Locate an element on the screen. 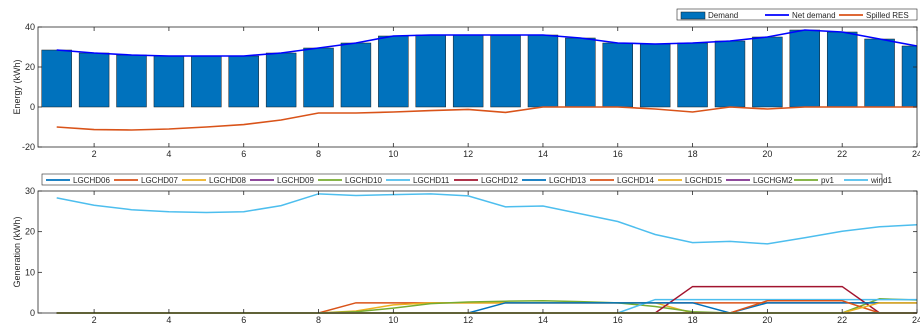 The height and width of the screenshot is (331, 920). energy-x-tick-label: 4 is located at coordinates (168, 154).